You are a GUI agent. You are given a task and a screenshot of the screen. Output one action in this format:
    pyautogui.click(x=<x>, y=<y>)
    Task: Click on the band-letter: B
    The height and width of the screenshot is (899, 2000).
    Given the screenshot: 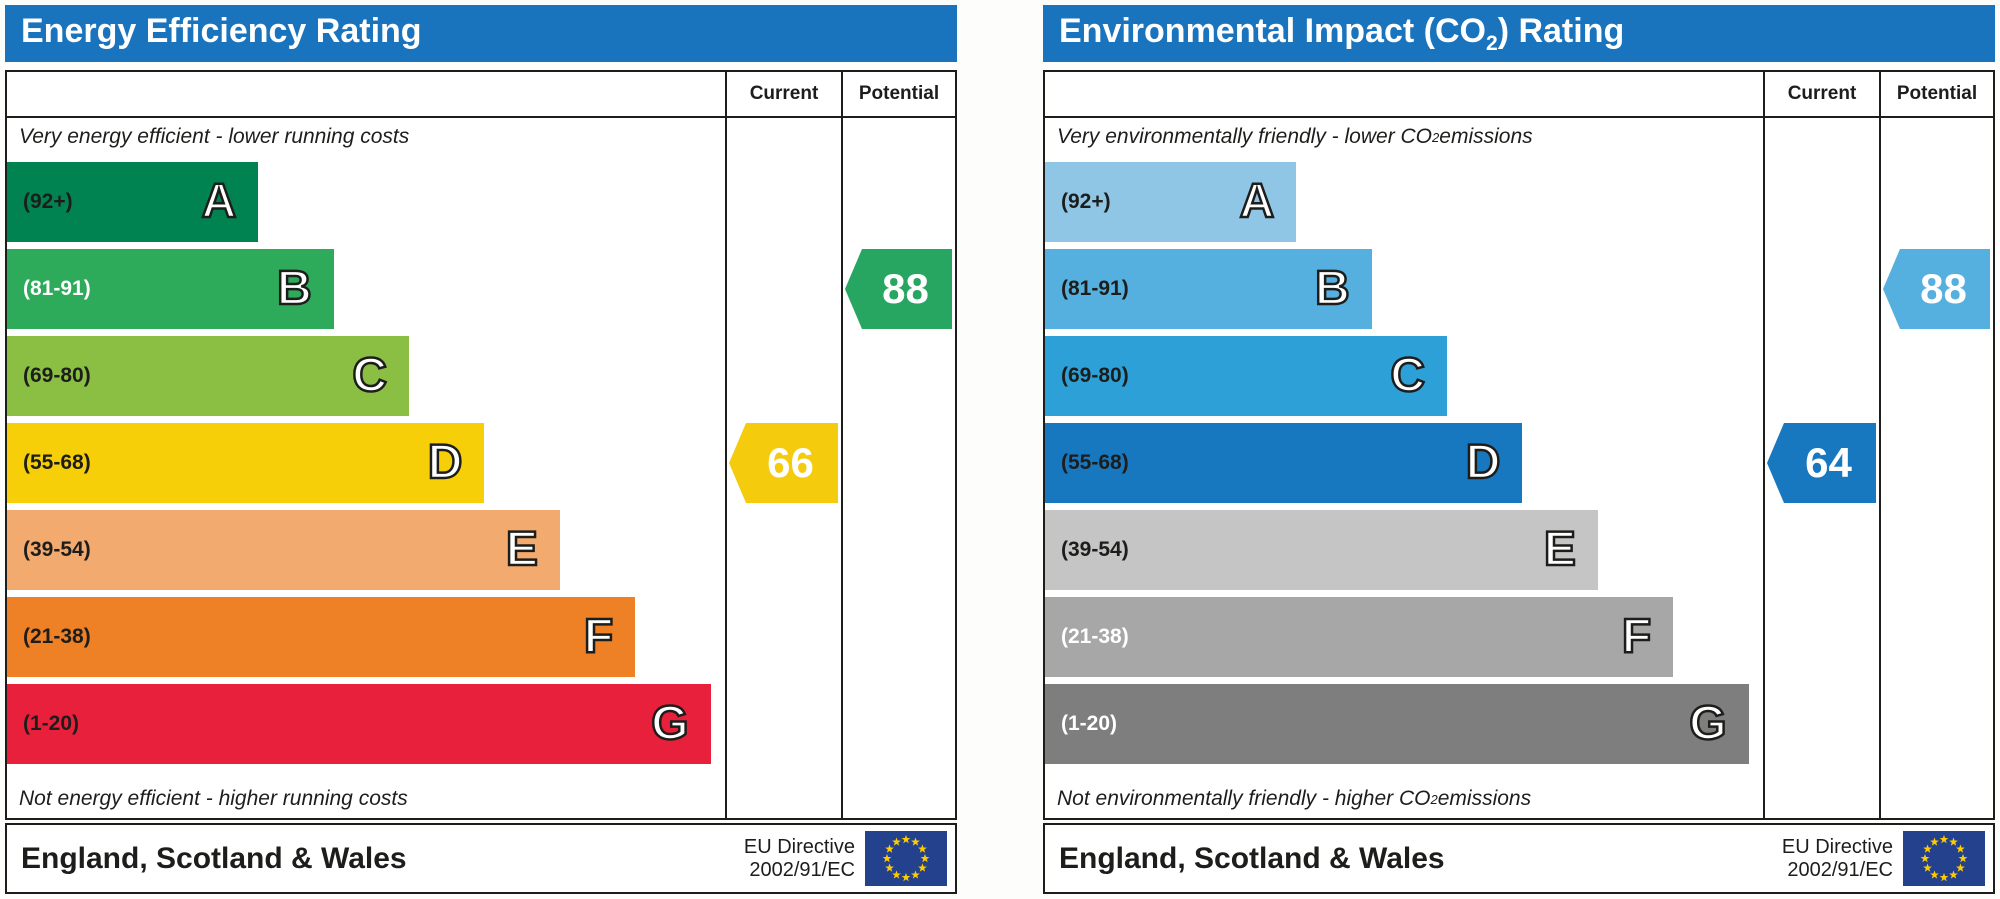 What is the action you would take?
    pyautogui.click(x=1332, y=288)
    